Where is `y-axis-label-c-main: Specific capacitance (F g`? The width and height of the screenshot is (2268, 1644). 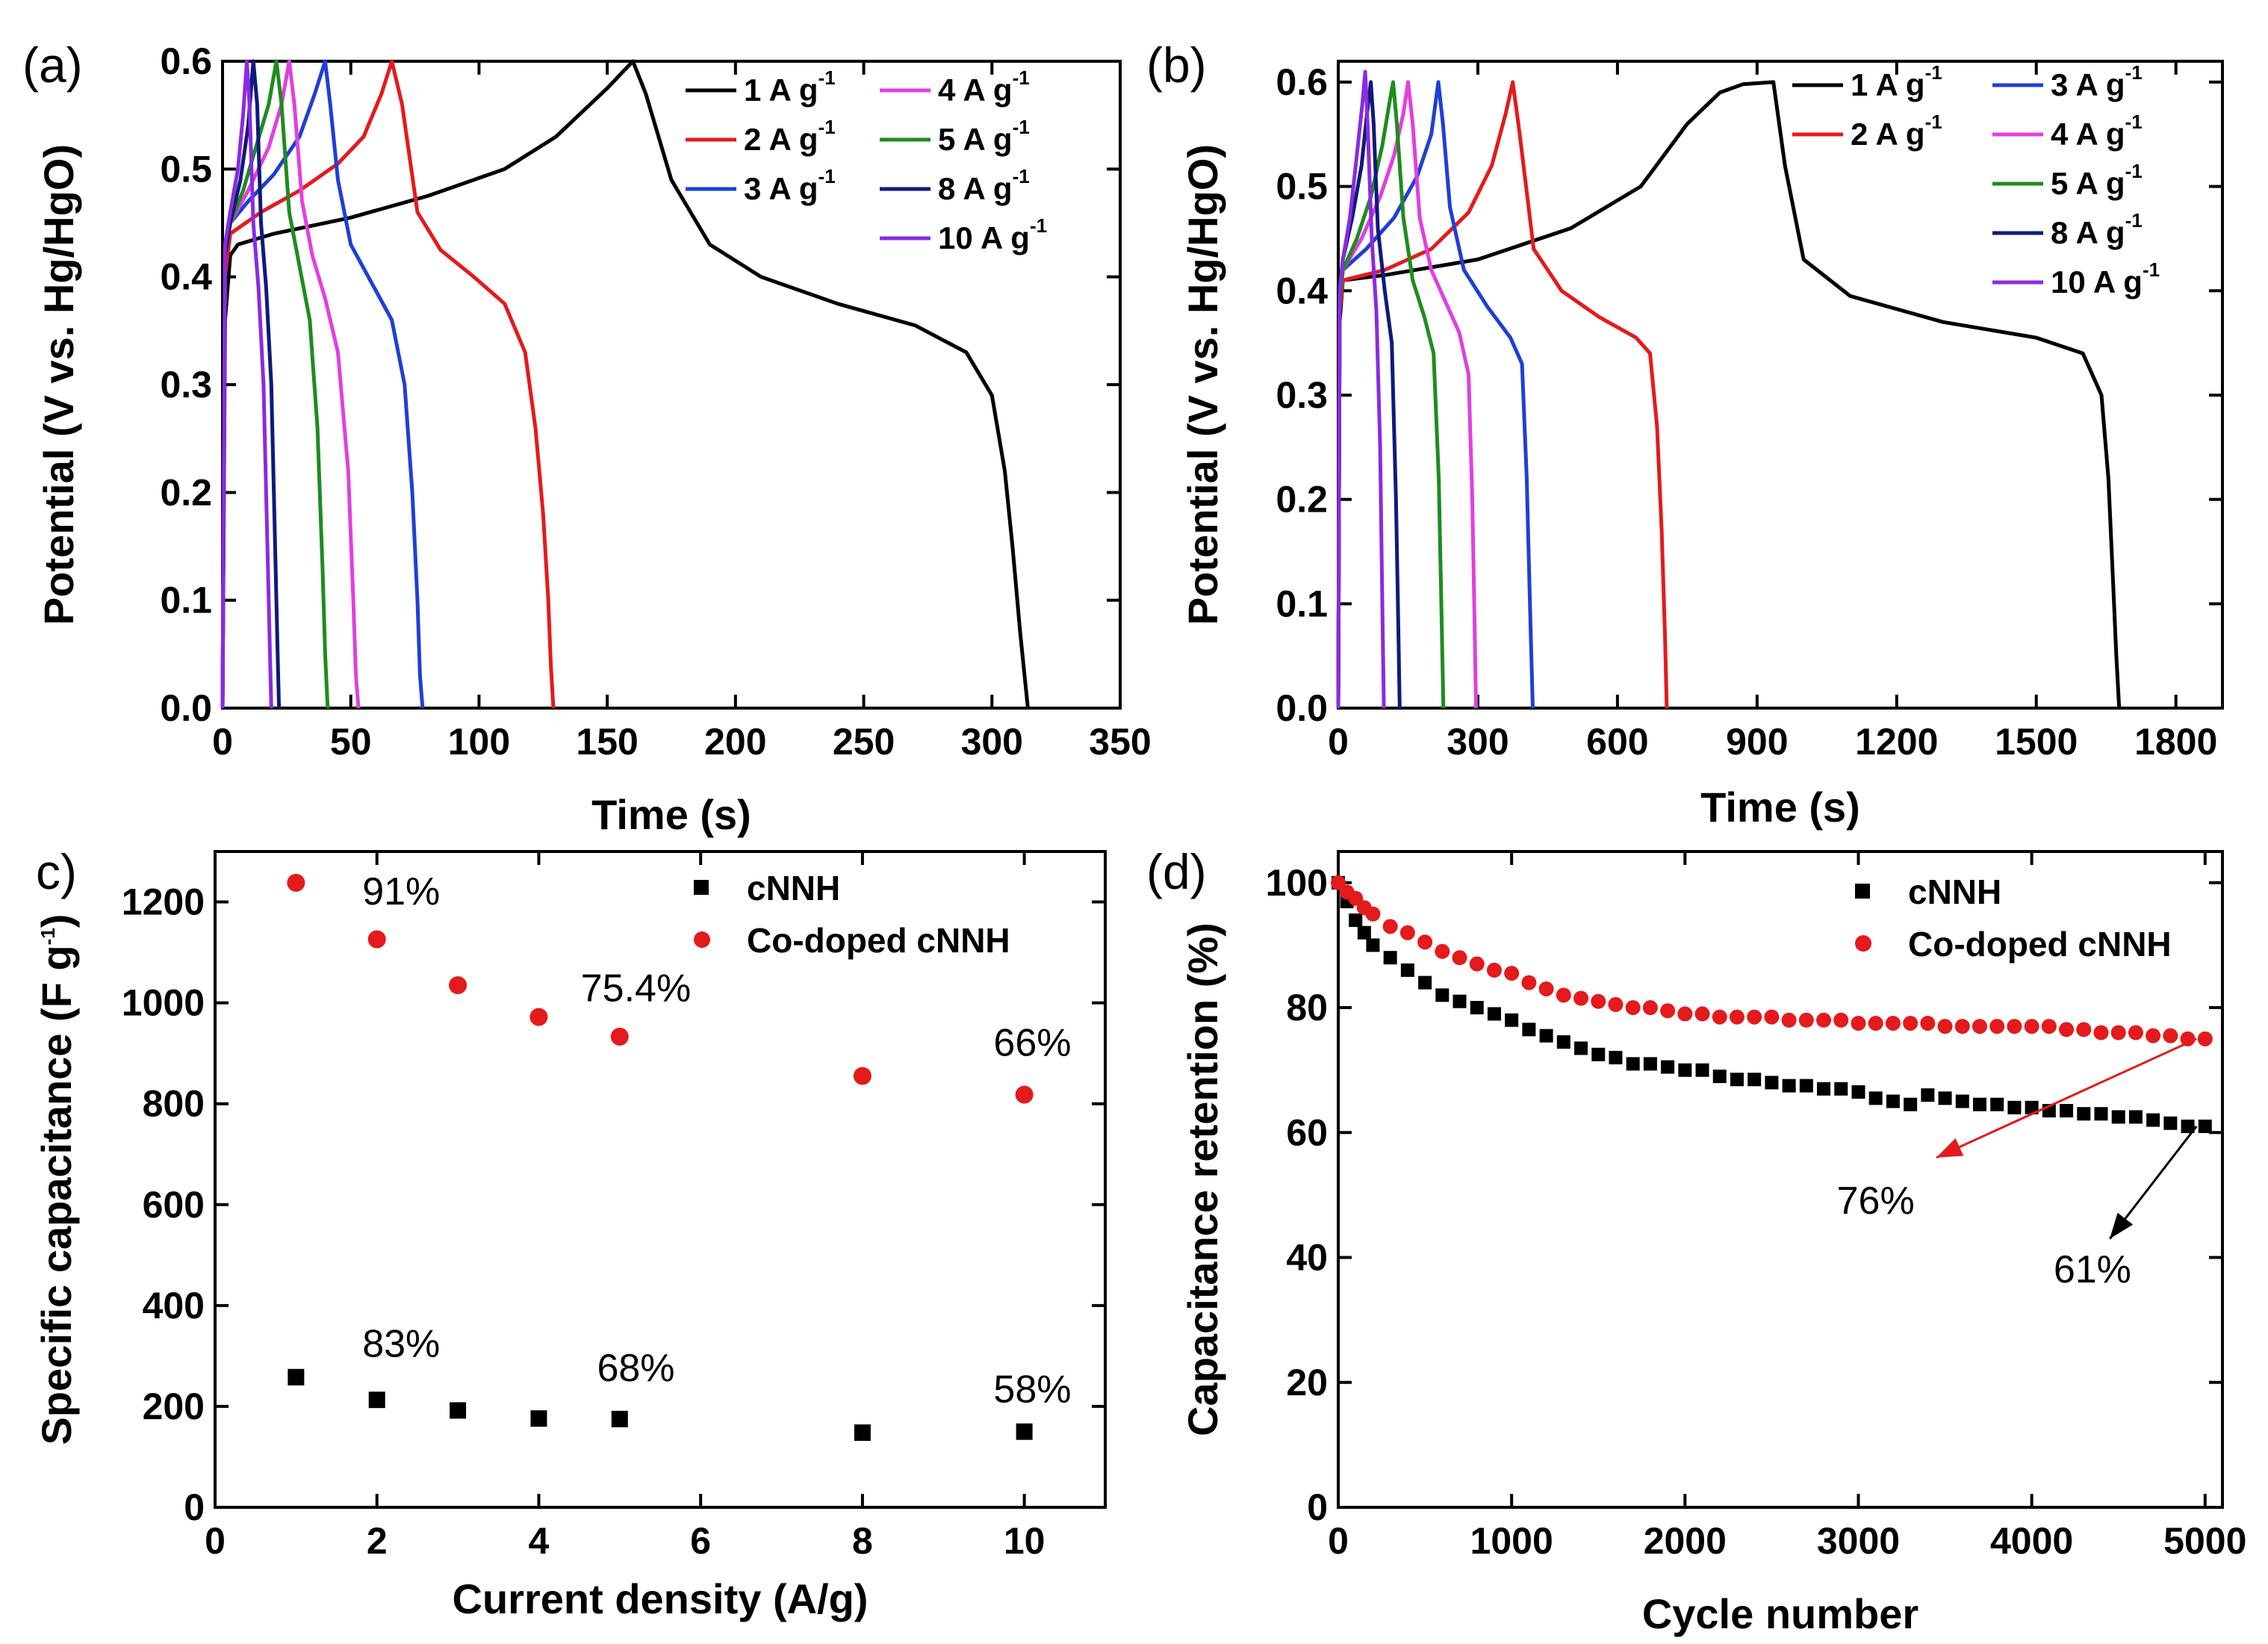
y-axis-label-c-main: Specific capacitance (F g is located at coordinates (57, 1195).